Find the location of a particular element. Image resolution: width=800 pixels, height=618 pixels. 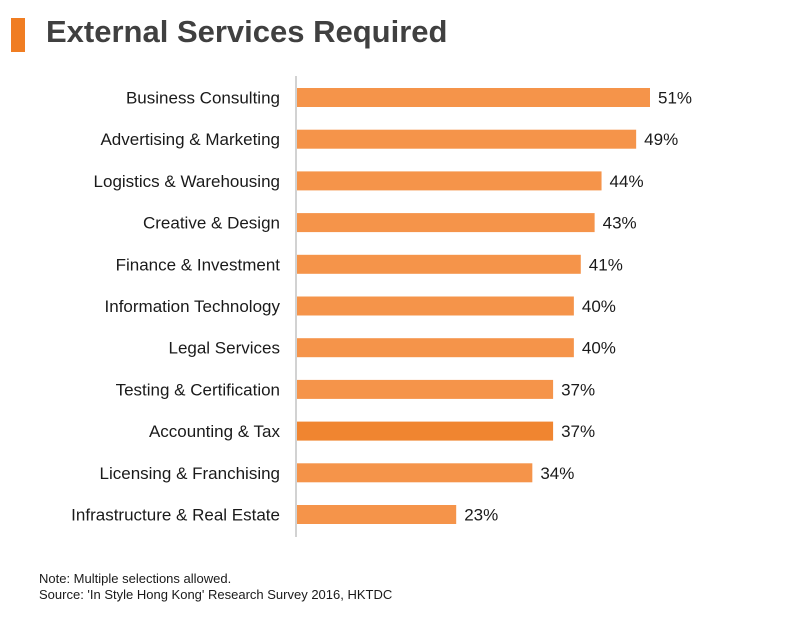

category-label: Creative & Design is located at coordinates (211, 223).